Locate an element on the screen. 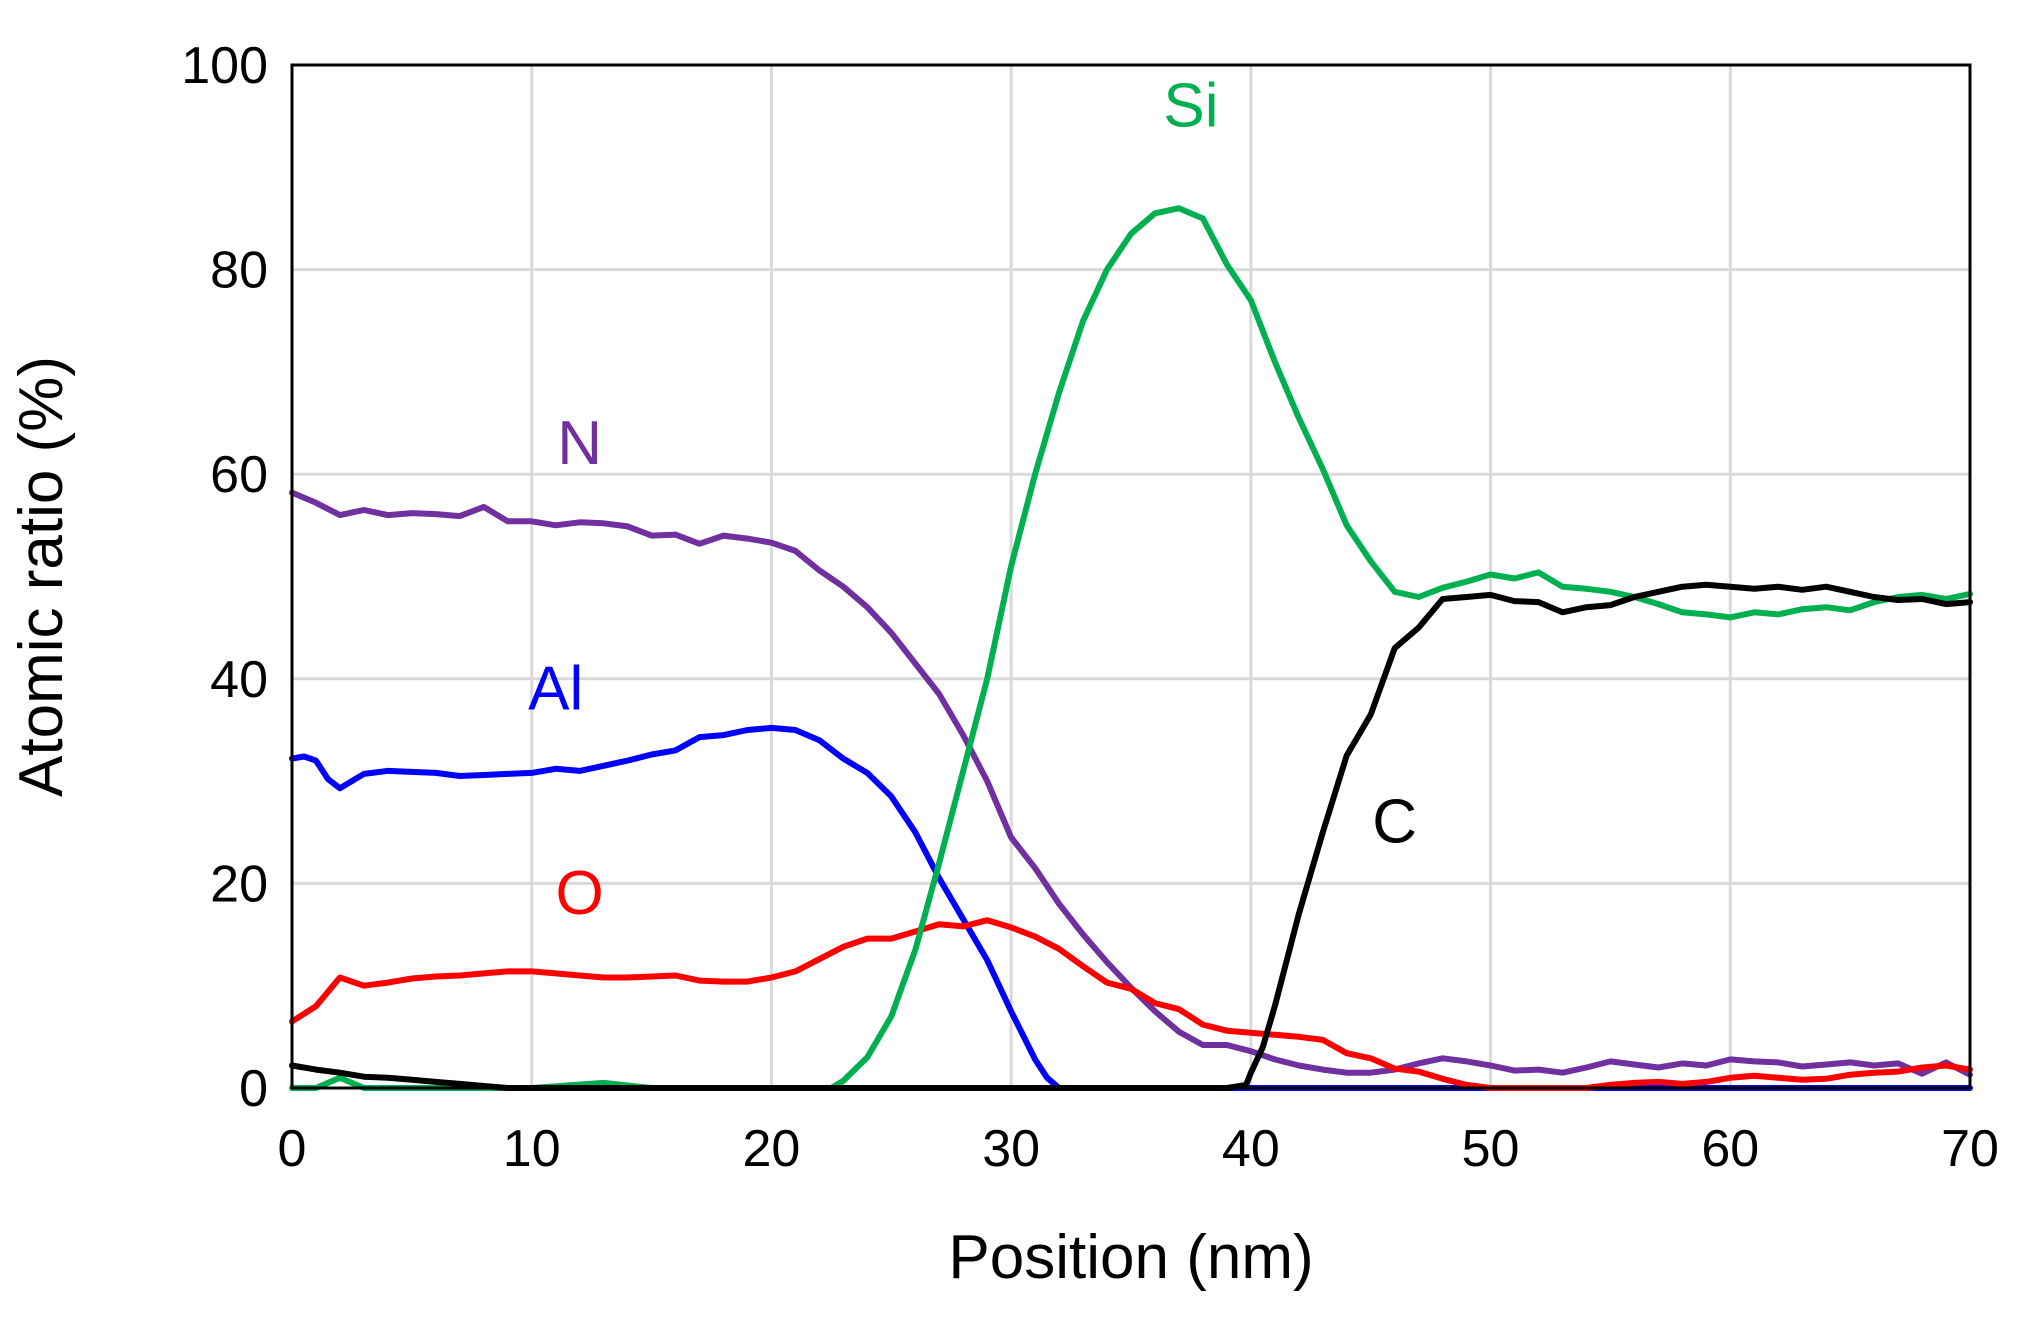 This screenshot has height=1335, width=2022. y-tick-label-60: 60 is located at coordinates (239, 475).